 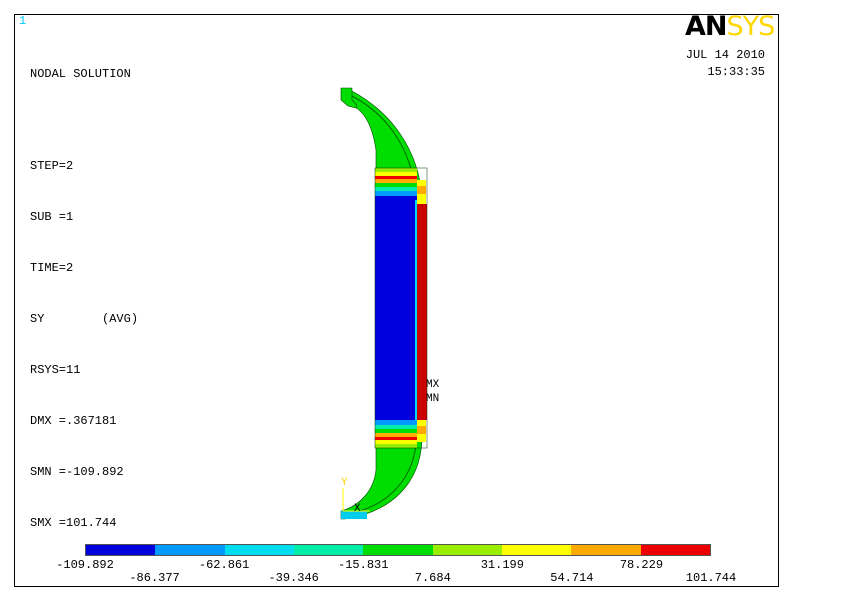 I want to click on legend-value-label: -109.892, so click(x=85, y=565).